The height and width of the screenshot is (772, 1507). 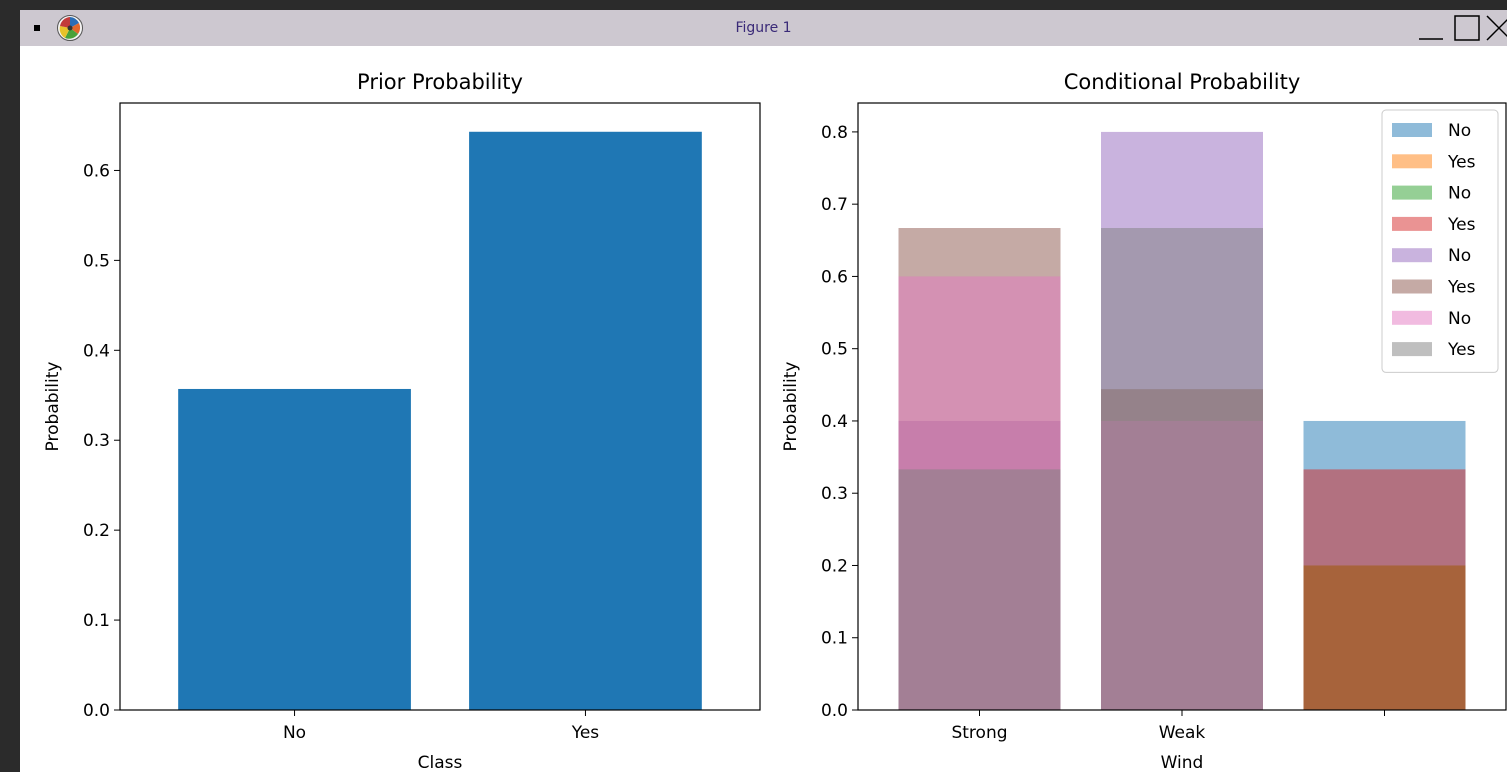 What do you see at coordinates (1182, 733) in the screenshot?
I see `x-tick-label: Weak` at bounding box center [1182, 733].